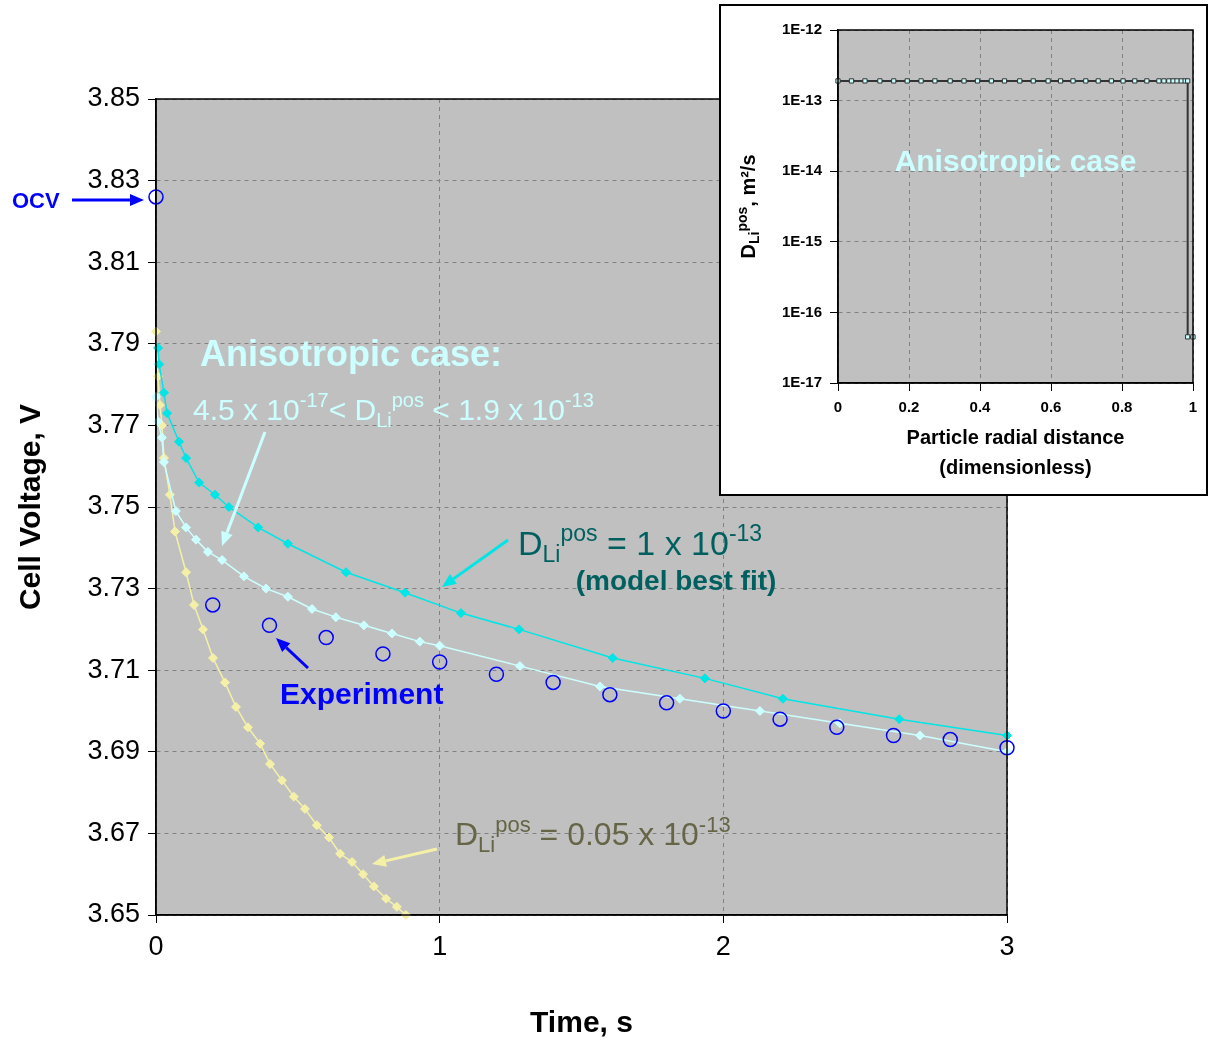 The width and height of the screenshot is (1208, 1040). Describe the element at coordinates (1122, 407) in the screenshot. I see `x-tick-label: 0.8` at that location.